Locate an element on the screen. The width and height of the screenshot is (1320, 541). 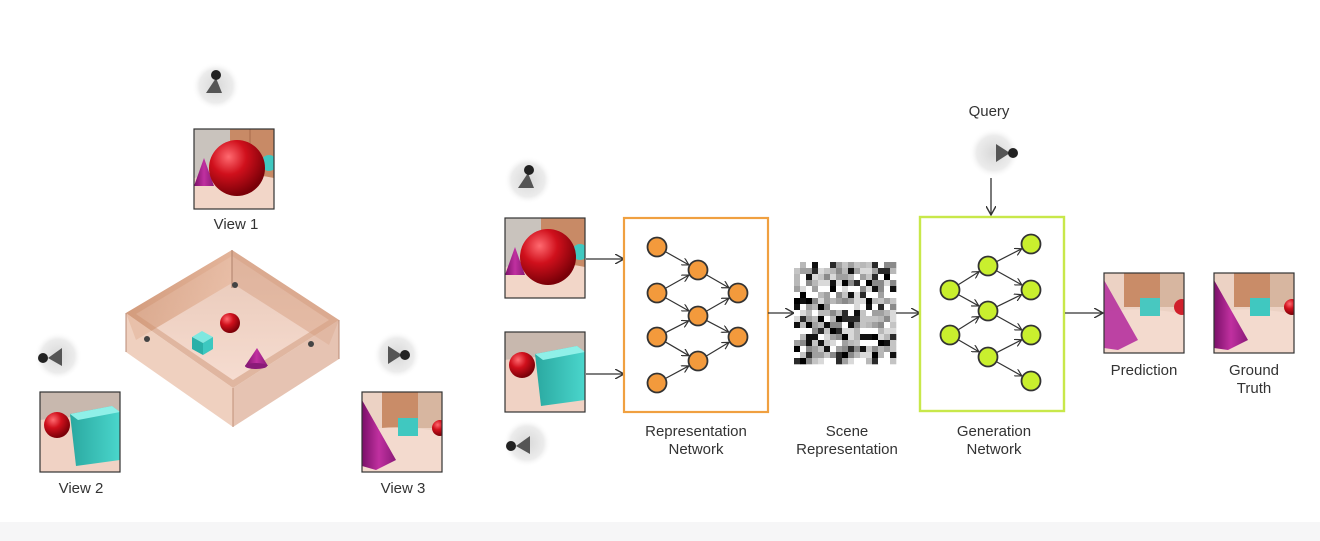
camera-query is located at coordinates (994, 153).